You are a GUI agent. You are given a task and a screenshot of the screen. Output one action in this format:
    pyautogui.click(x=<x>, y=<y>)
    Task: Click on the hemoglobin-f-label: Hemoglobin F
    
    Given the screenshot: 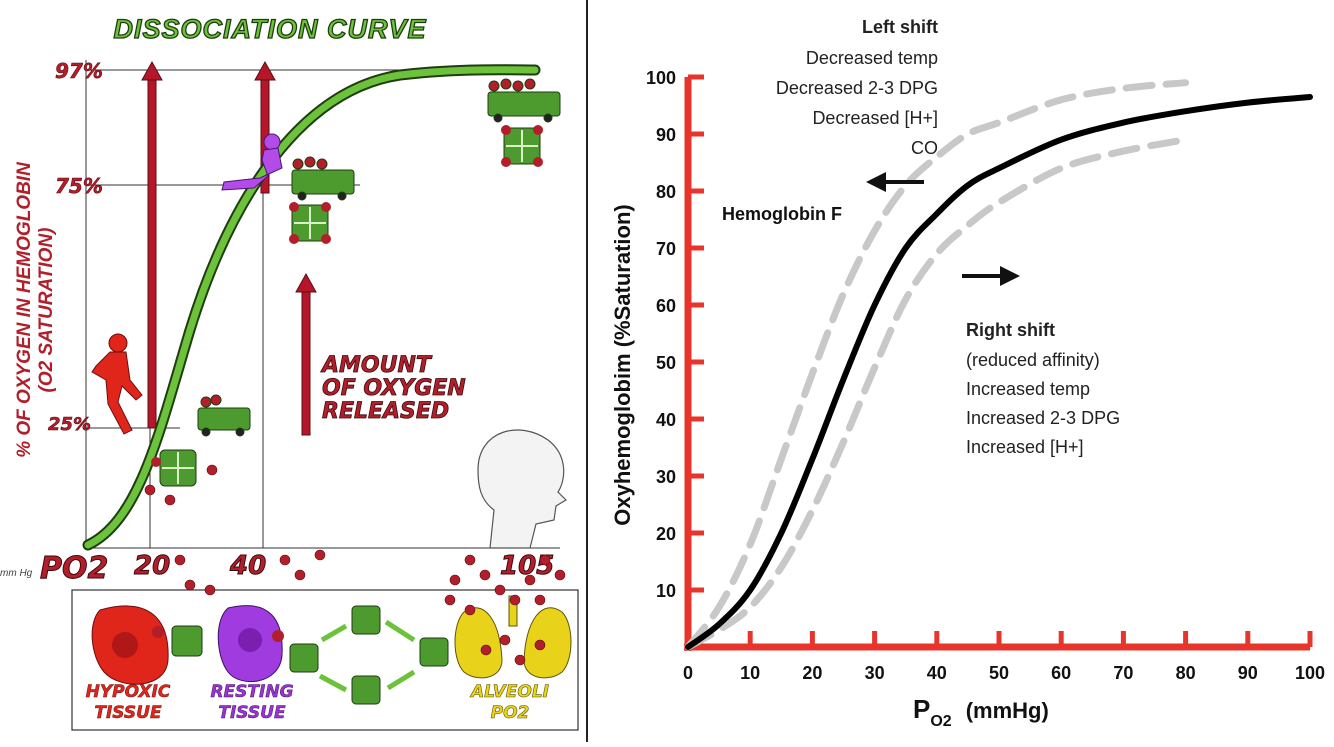 What is the action you would take?
    pyautogui.click(x=782, y=214)
    